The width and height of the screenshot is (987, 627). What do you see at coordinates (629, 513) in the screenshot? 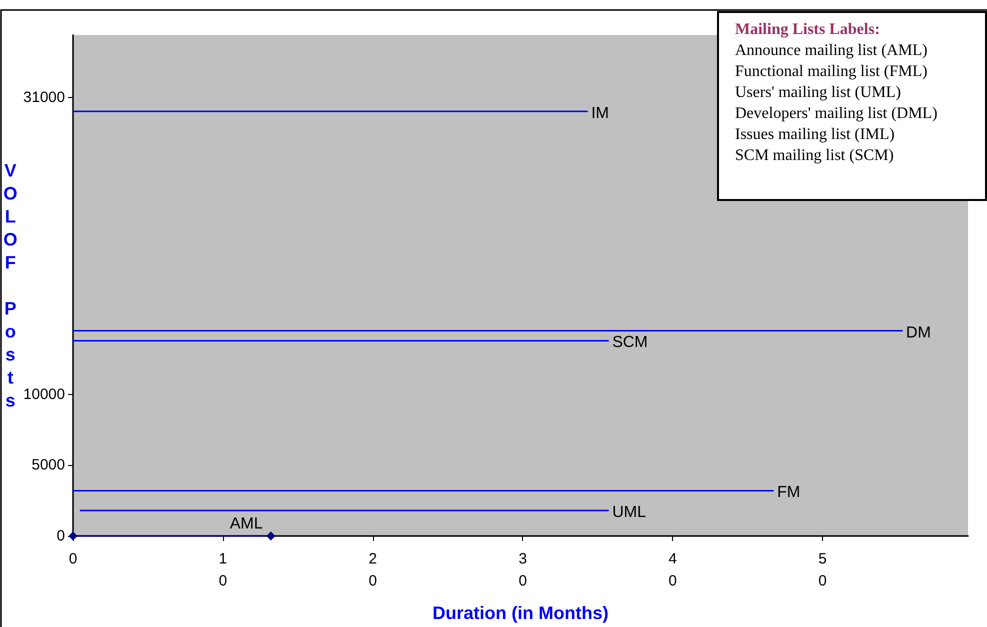
I see `series-label: UML` at bounding box center [629, 513].